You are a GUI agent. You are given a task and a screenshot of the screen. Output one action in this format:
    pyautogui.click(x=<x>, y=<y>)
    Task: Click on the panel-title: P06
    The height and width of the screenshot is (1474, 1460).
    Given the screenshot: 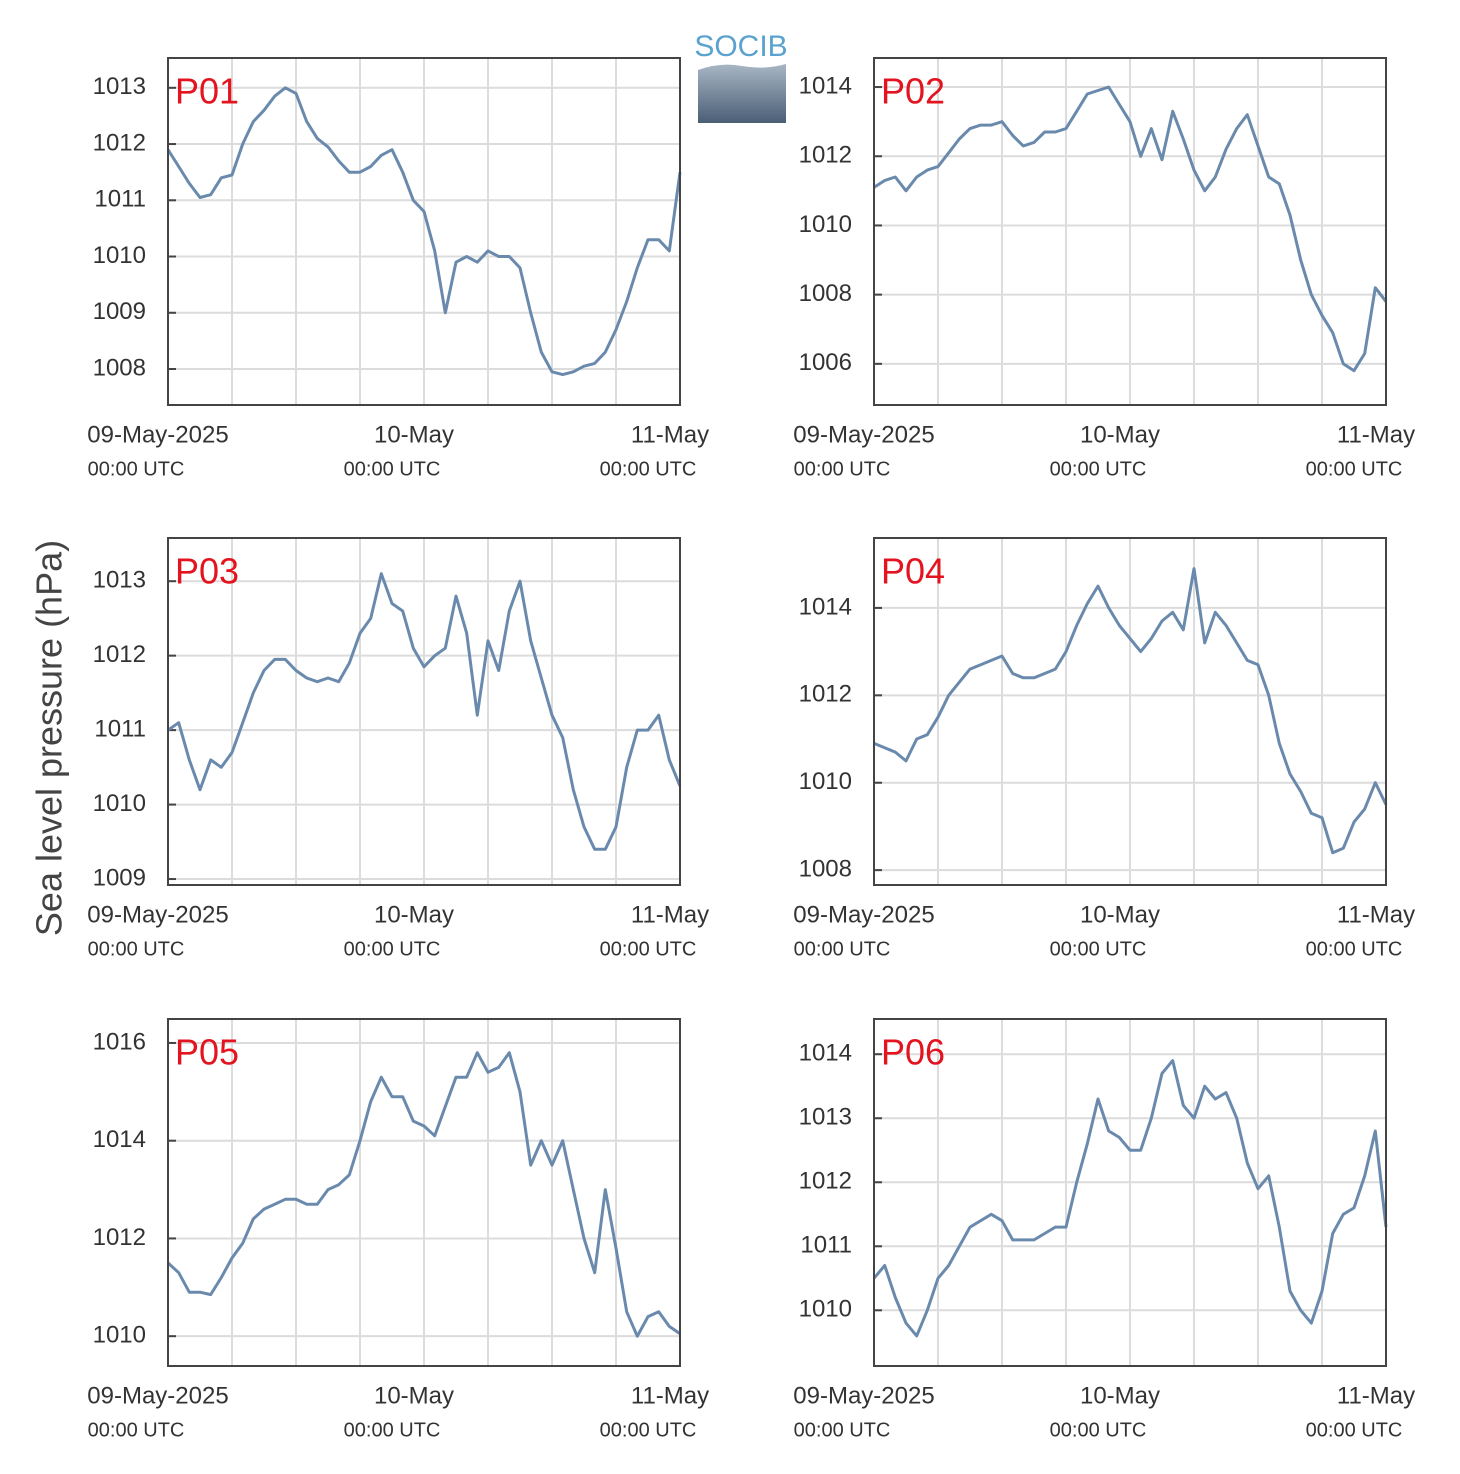 What is the action you would take?
    pyautogui.click(x=913, y=1052)
    